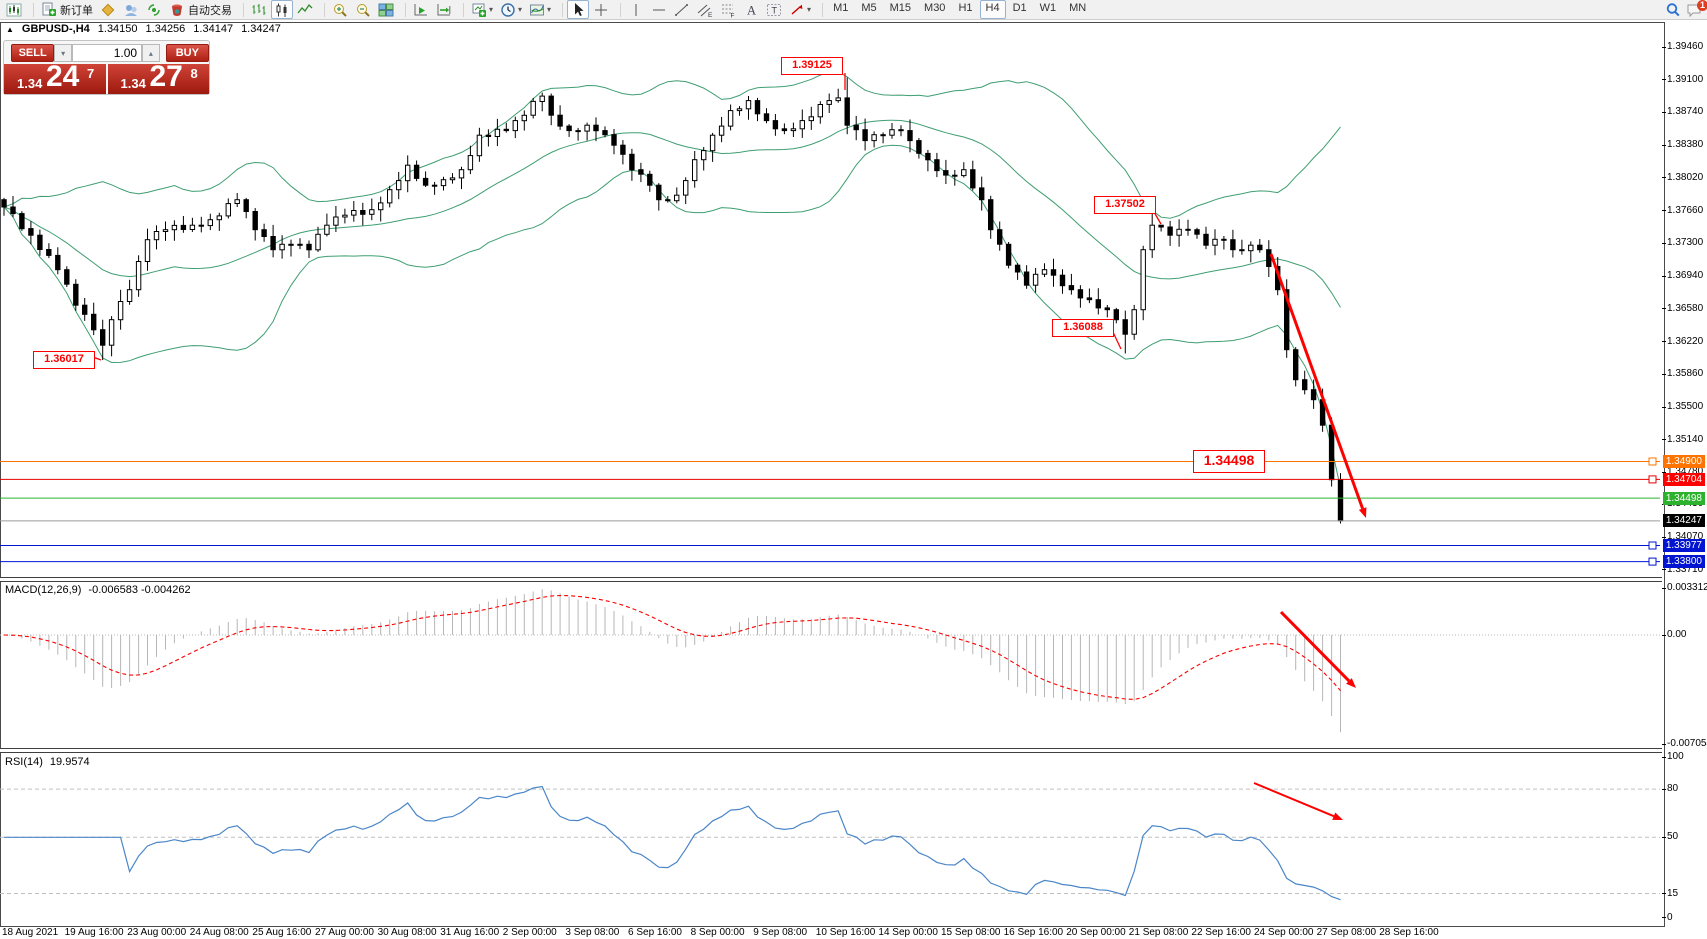 Image resolution: width=1707 pixels, height=939 pixels. What do you see at coordinates (601, 9) in the screenshot?
I see `crosshair-button` at bounding box center [601, 9].